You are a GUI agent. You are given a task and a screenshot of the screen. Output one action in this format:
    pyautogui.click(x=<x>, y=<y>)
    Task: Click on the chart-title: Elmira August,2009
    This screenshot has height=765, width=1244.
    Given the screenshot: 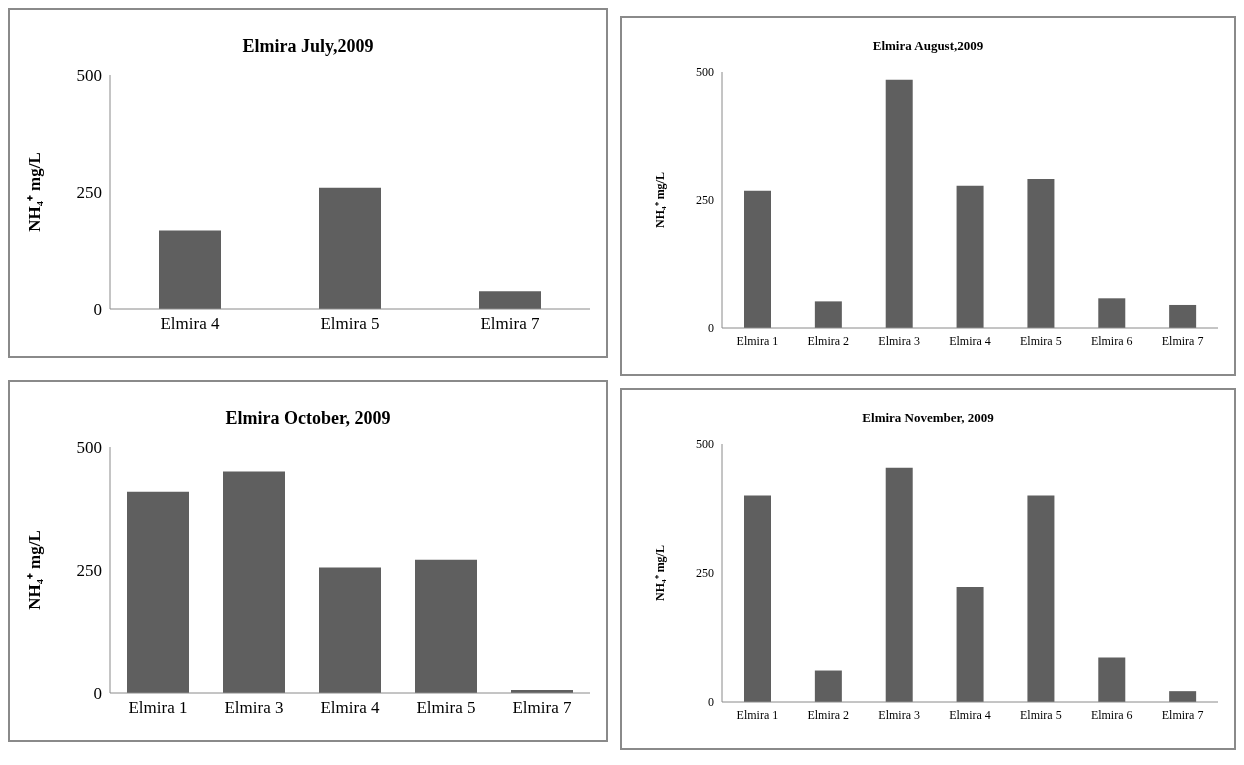 What is the action you would take?
    pyautogui.click(x=928, y=46)
    